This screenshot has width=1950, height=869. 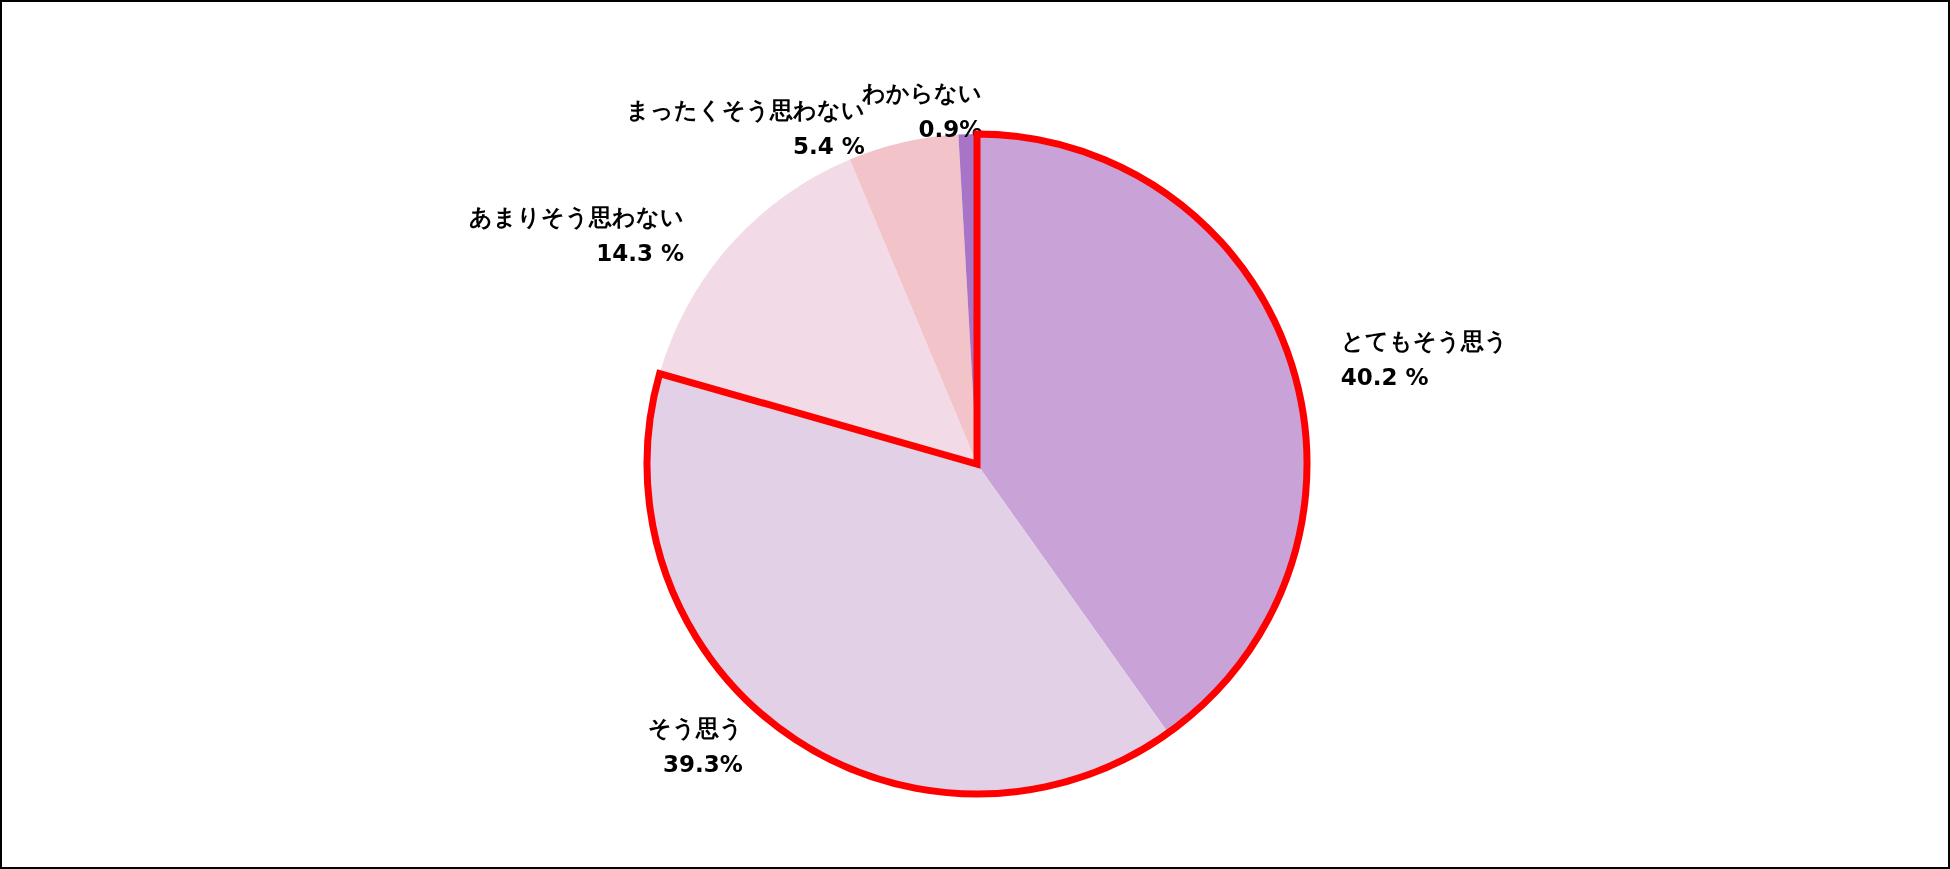 What do you see at coordinates (640, 252) in the screenshot?
I see `data-label: 14.3 %` at bounding box center [640, 252].